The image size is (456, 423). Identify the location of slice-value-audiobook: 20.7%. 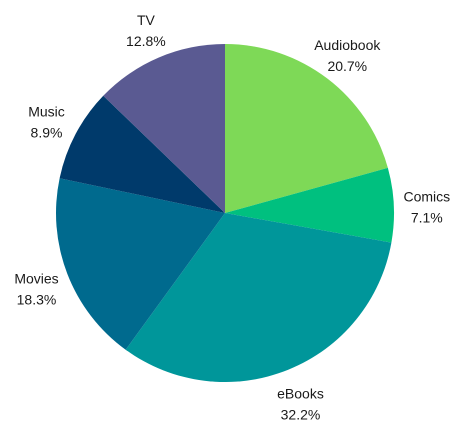
(347, 66).